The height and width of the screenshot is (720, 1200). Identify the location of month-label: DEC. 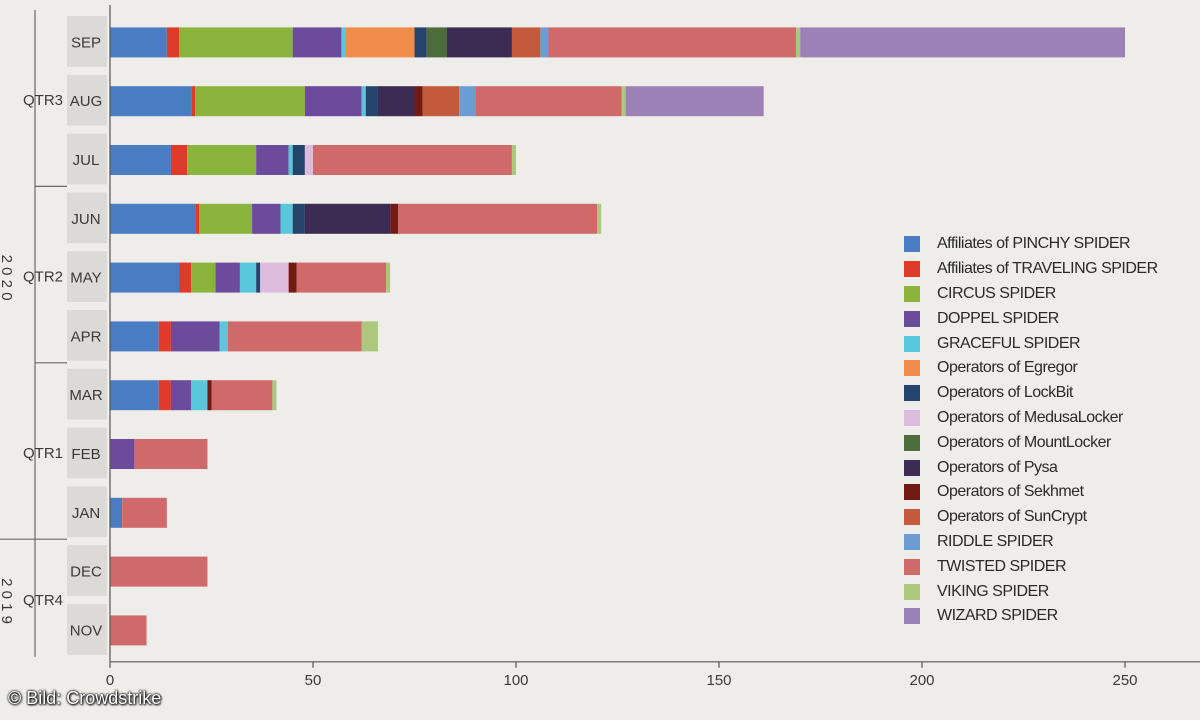
(86, 572).